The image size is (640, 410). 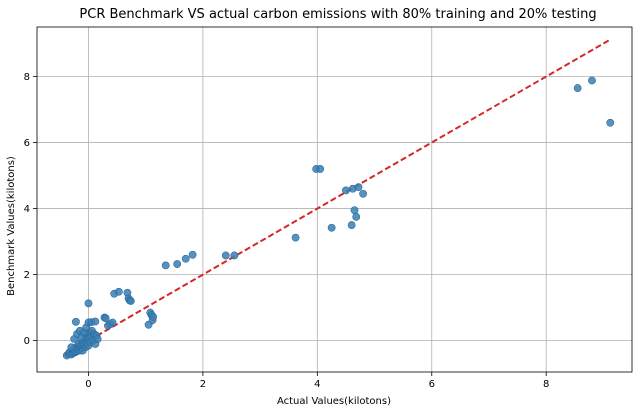 I want to click on x-tick-label: 2, so click(x=203, y=384).